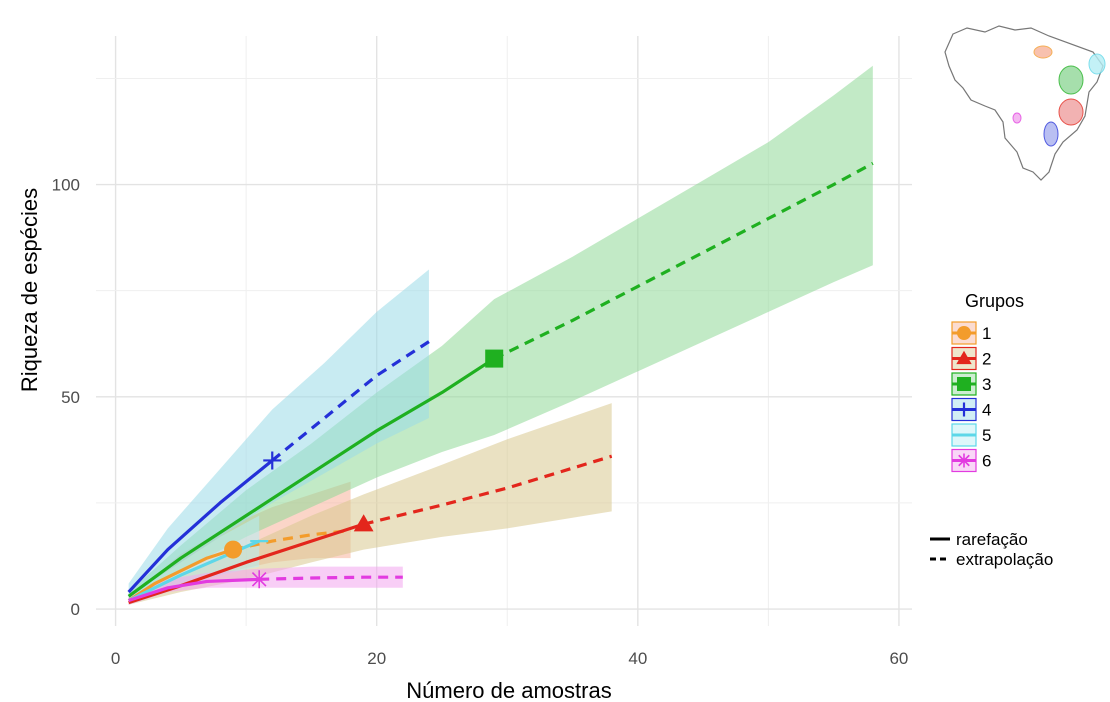  What do you see at coordinates (986, 384) in the screenshot?
I see `legend-label: 3` at bounding box center [986, 384].